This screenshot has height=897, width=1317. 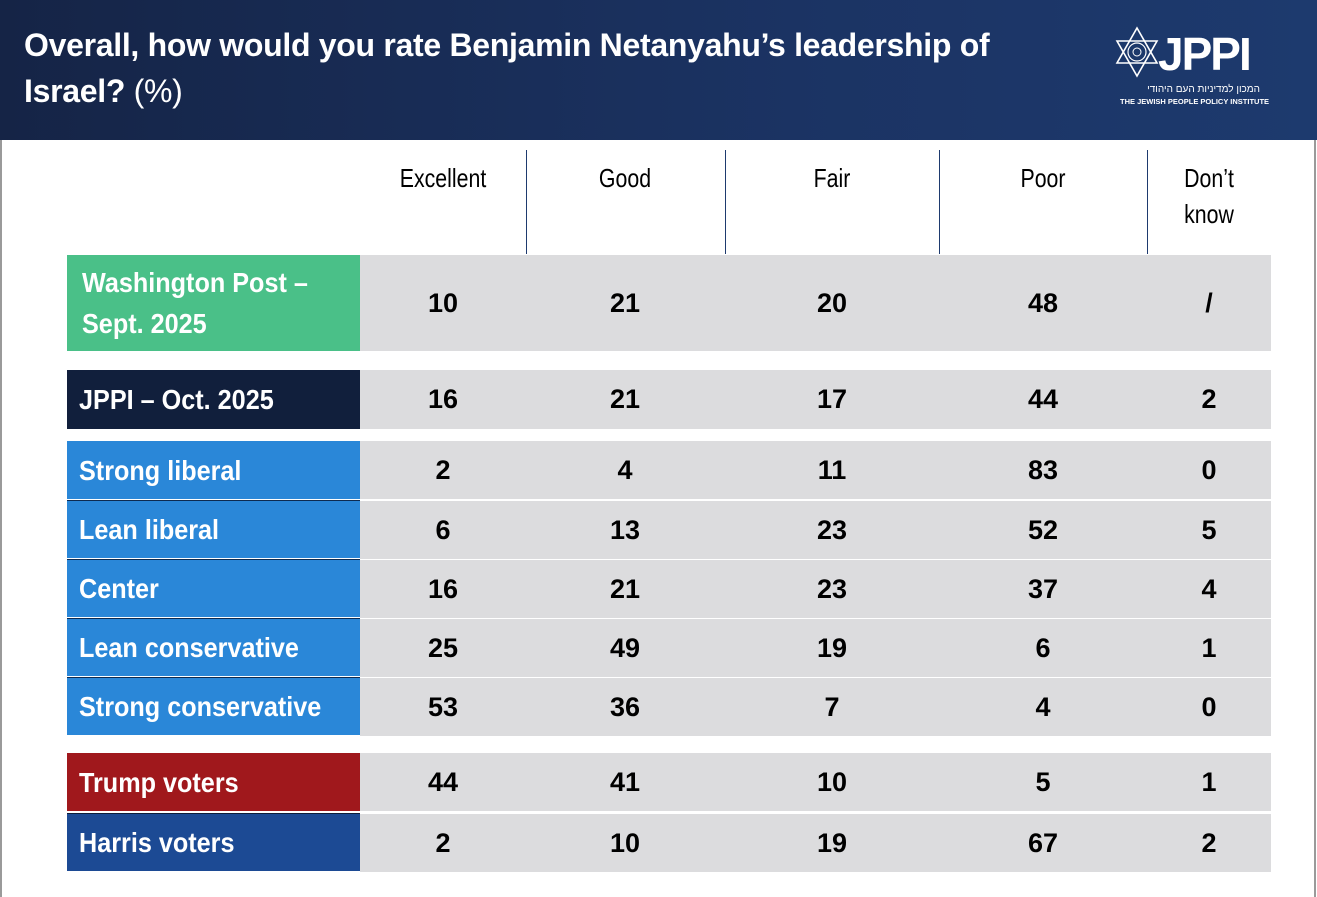 I want to click on column-header-fair: Fair, so click(x=832, y=178).